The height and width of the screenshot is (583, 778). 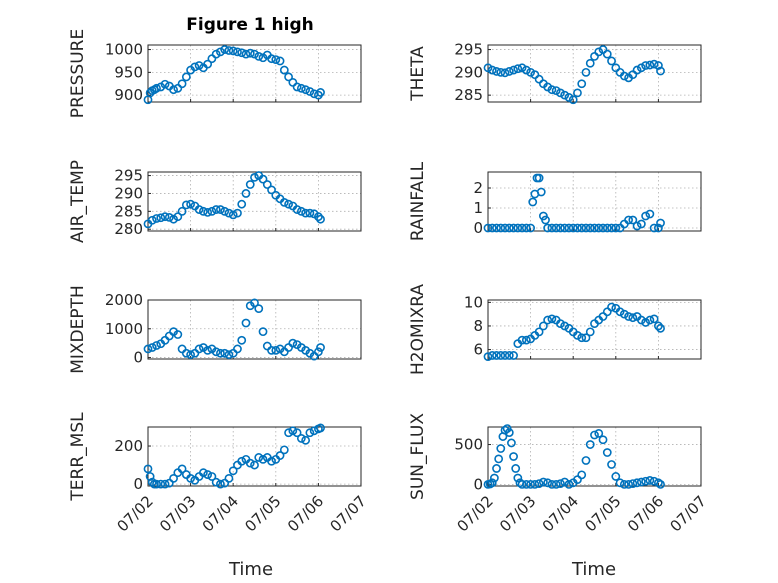 What do you see at coordinates (135, 513) in the screenshot?
I see `x-tick-label: 07/02` at bounding box center [135, 513].